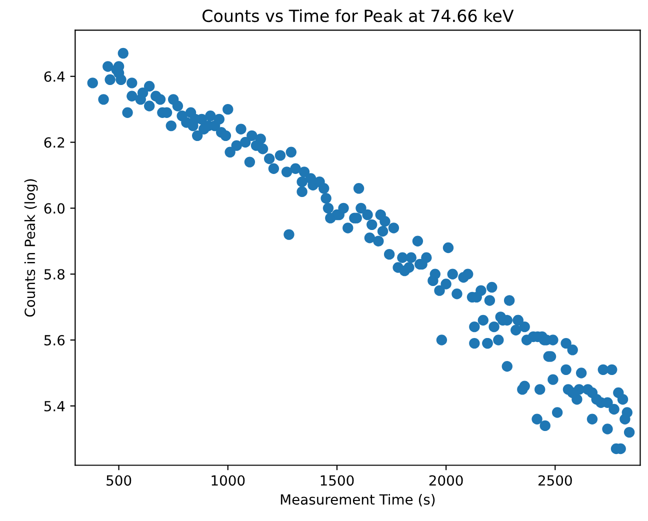  Describe the element at coordinates (54, 142) in the screenshot. I see `y-tick-label: 6.2` at that location.